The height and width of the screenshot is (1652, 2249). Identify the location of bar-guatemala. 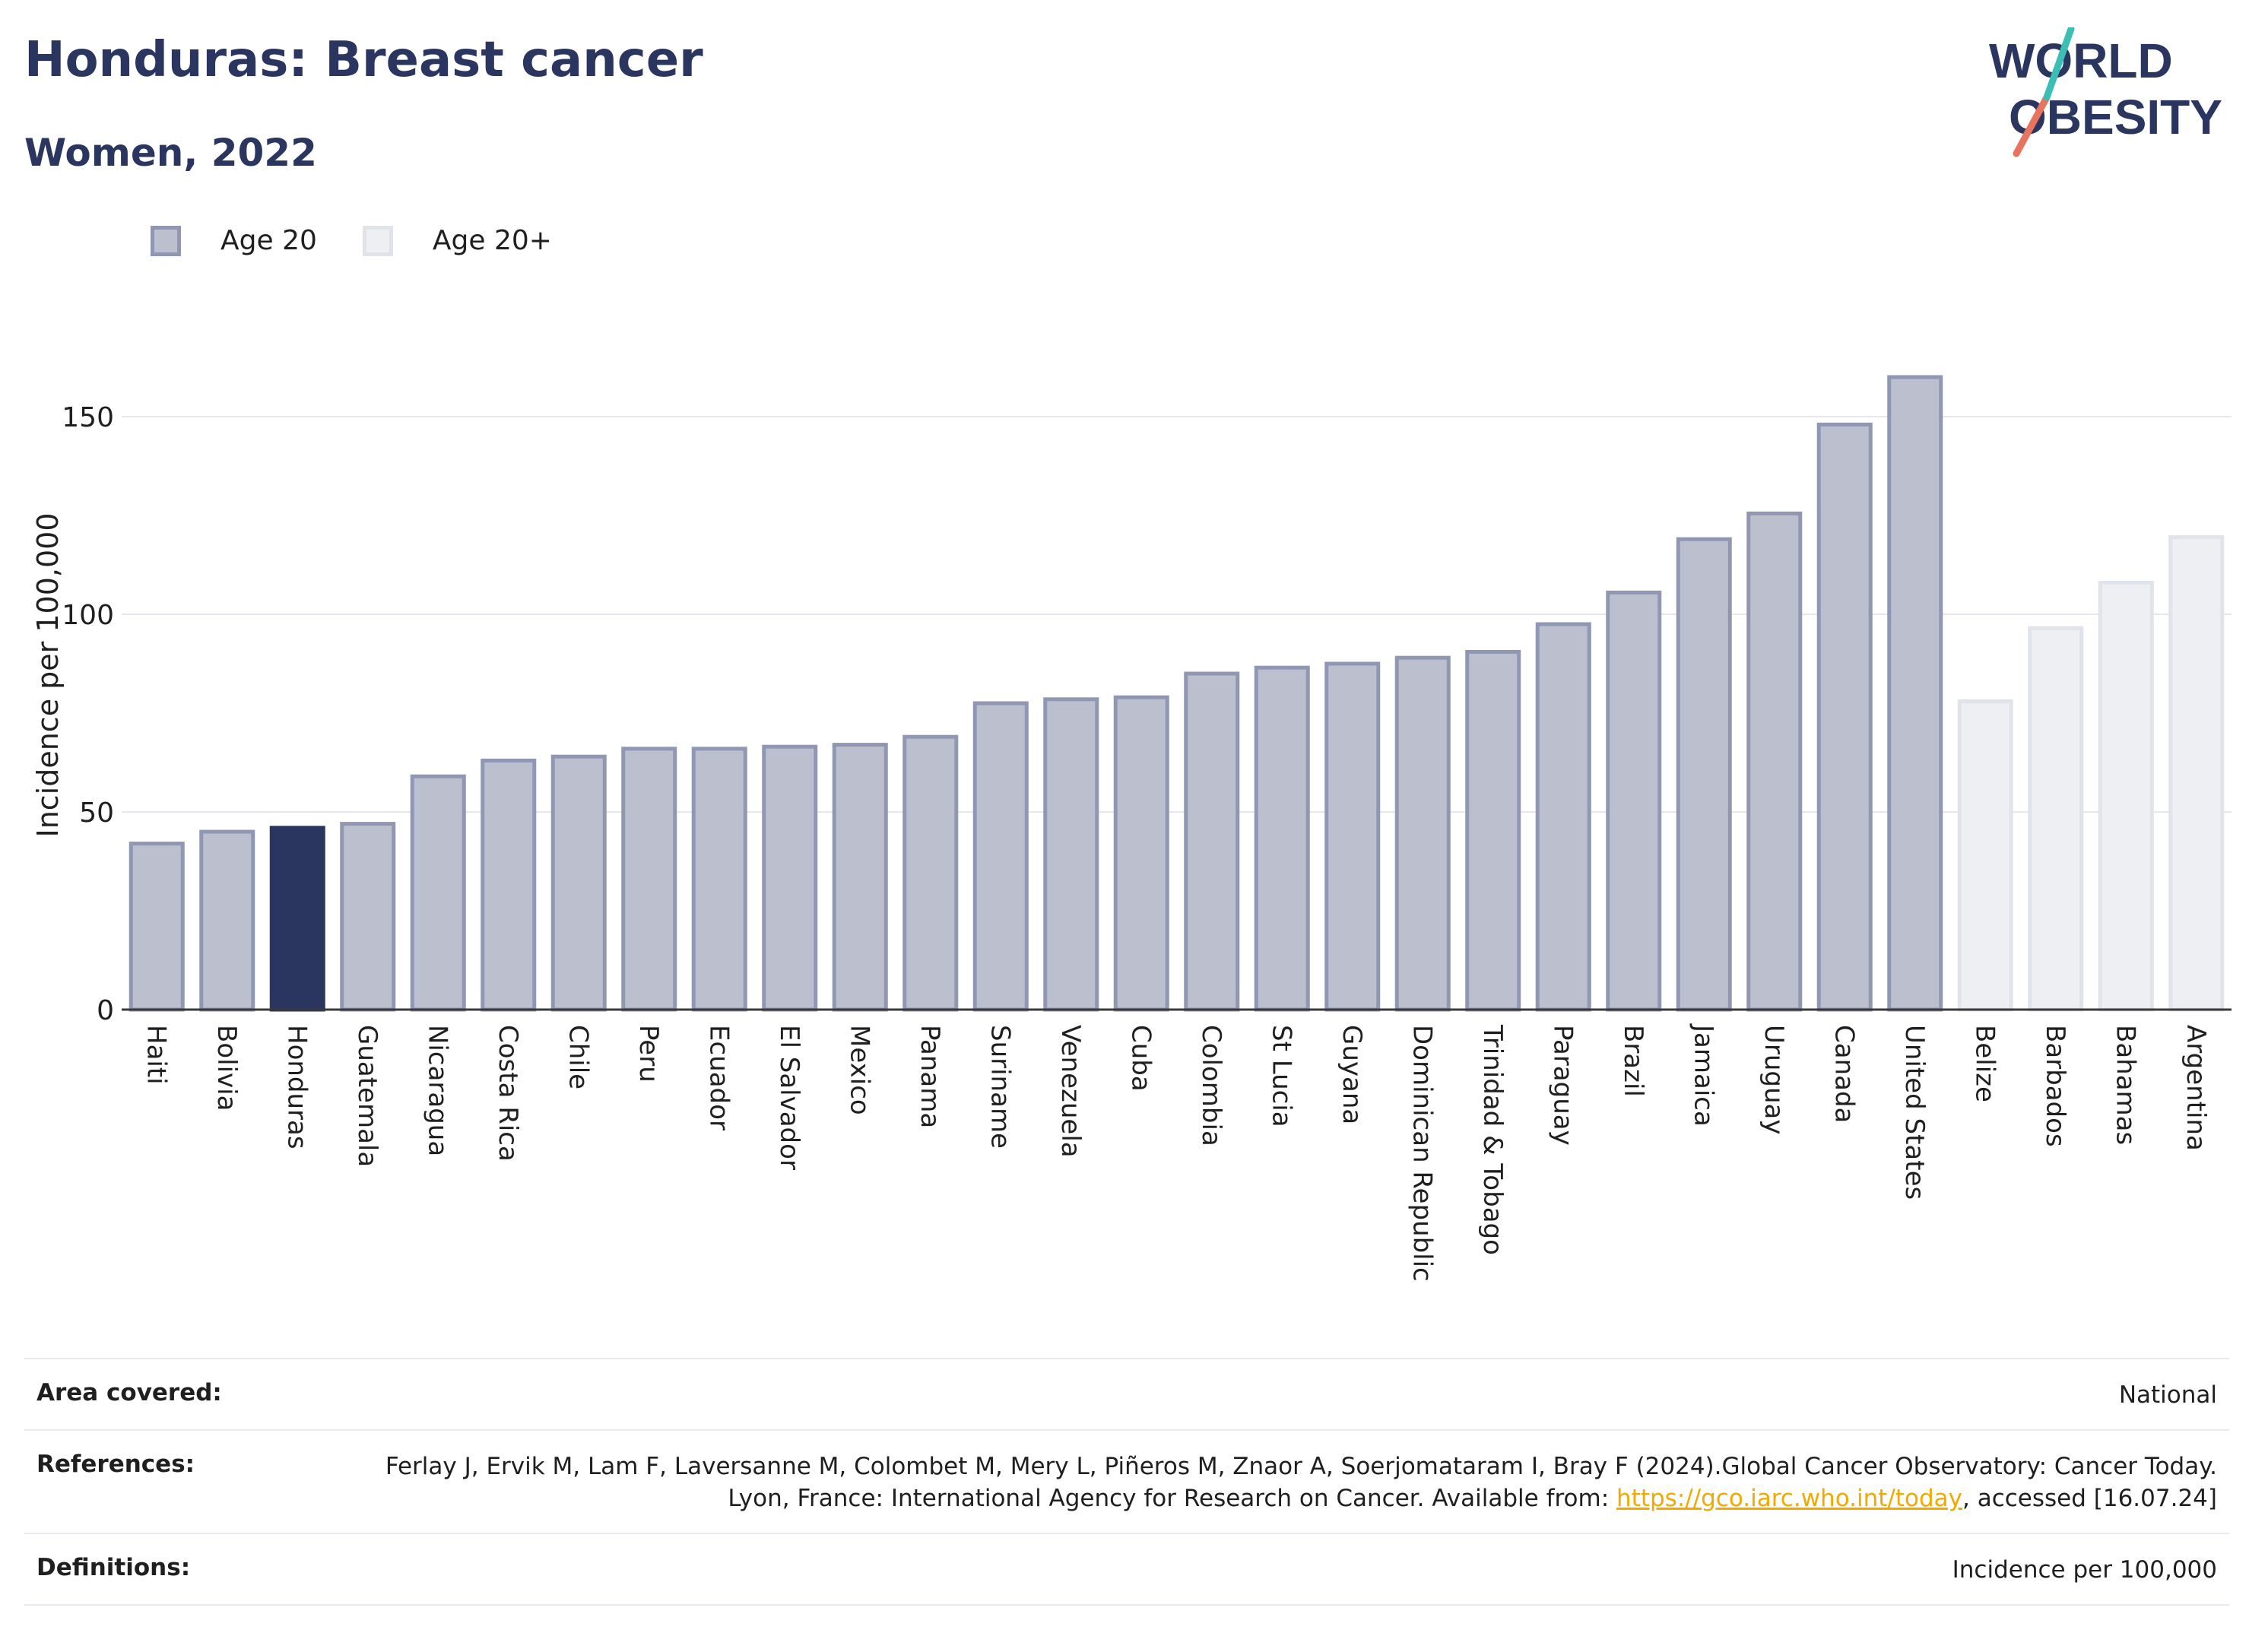
(368, 917).